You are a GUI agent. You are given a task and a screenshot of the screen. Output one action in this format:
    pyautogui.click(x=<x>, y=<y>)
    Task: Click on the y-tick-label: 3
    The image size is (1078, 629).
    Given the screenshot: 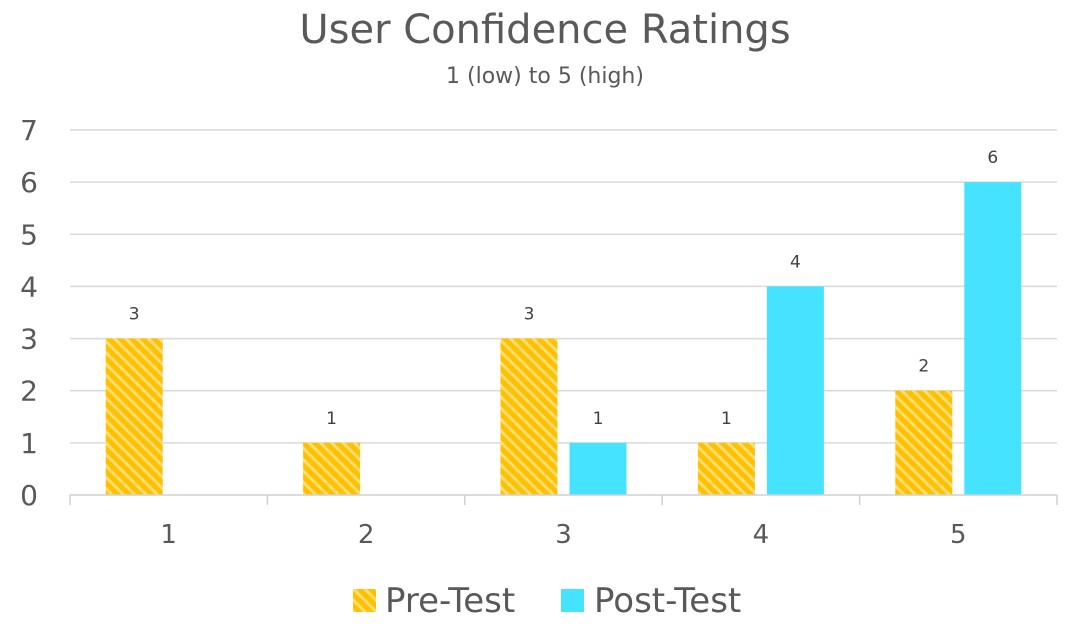 What is the action you would take?
    pyautogui.click(x=29, y=339)
    